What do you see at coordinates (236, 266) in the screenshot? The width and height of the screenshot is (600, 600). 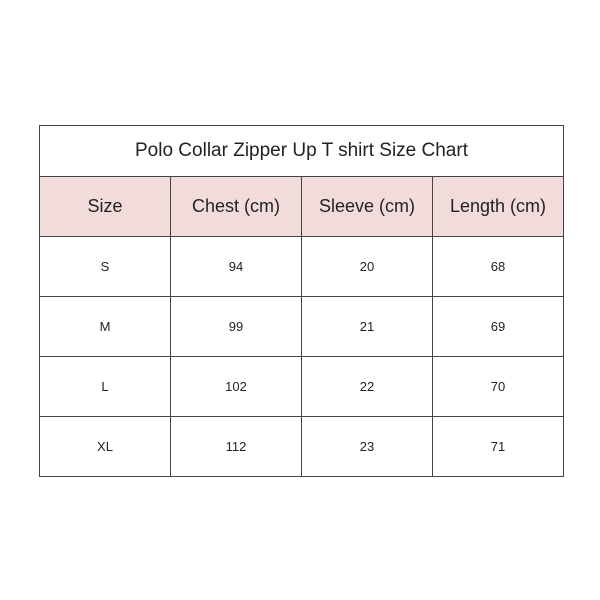 I see `table-cell: 94` at bounding box center [236, 266].